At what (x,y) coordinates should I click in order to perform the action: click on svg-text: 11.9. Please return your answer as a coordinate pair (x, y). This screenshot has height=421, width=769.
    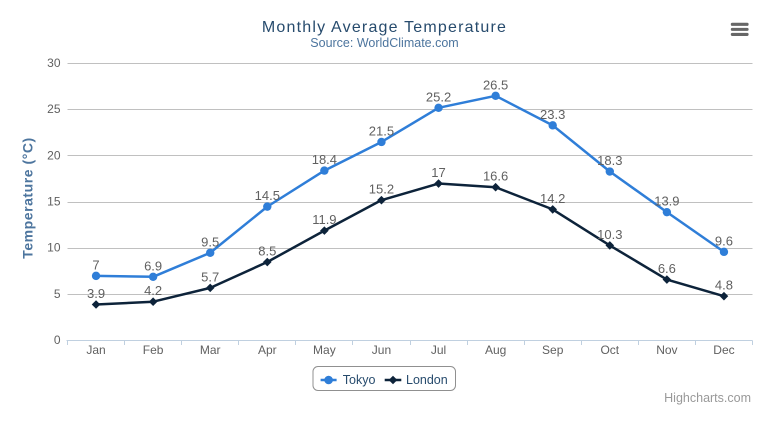
    Looking at the image, I should click on (324, 219).